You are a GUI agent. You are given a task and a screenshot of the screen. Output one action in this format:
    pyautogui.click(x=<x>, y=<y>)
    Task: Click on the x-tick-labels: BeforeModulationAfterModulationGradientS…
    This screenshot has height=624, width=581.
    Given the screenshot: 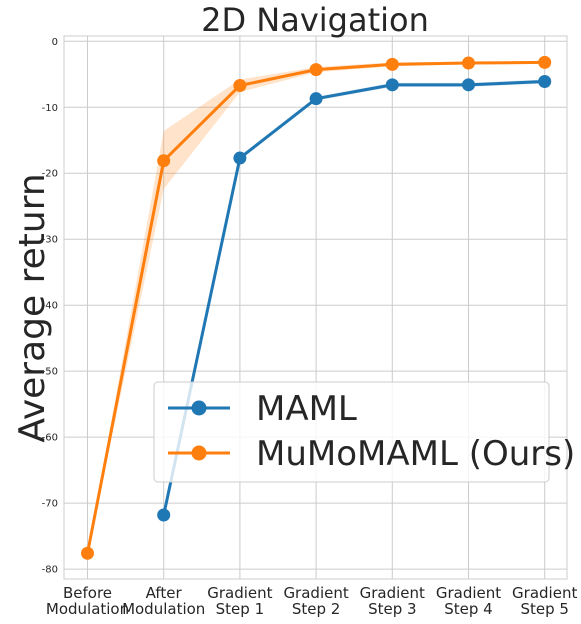 What is the action you would take?
    pyautogui.click(x=312, y=601)
    